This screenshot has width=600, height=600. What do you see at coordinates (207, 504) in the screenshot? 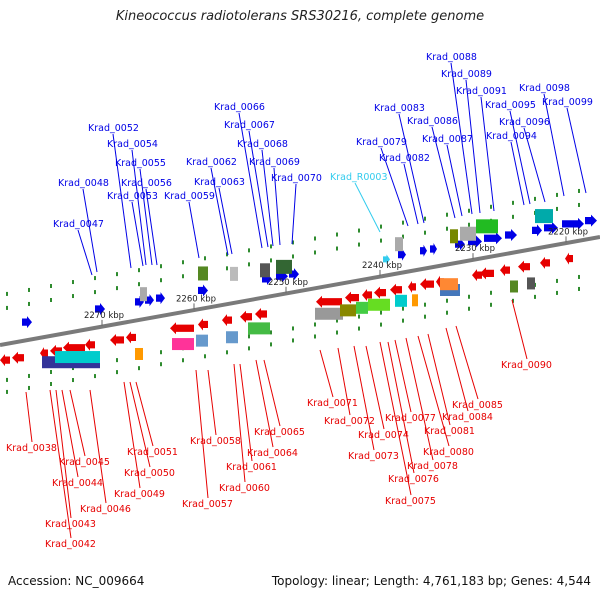
I see `gene-label-bottom: Krad_0057` at bounding box center [207, 504].